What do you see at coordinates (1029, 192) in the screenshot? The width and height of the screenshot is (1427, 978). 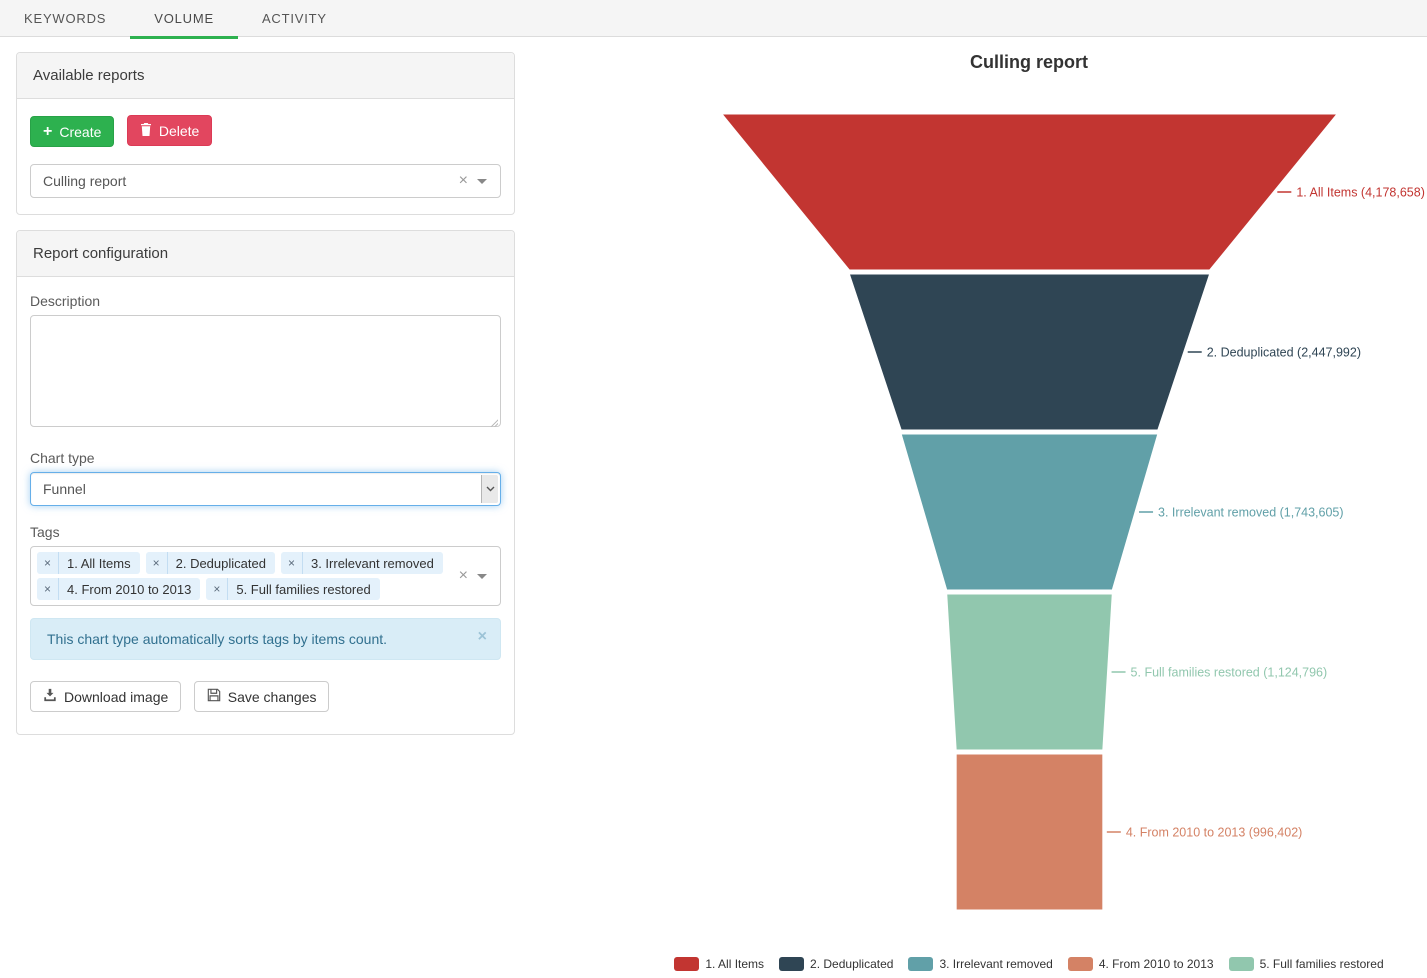 I see `funnel-segment-1-all-items` at bounding box center [1029, 192].